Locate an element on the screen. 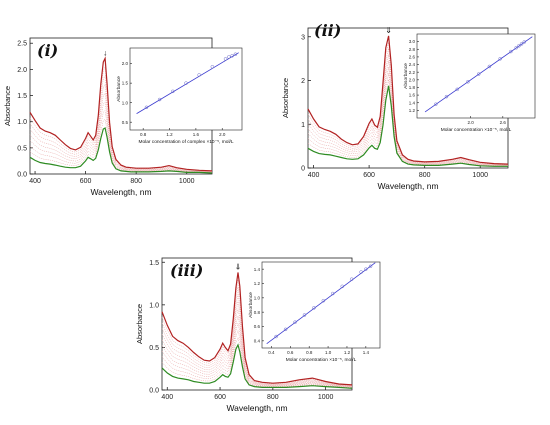 This screenshot has height=425, width=550. inset-x-tick-label: 0.4 is located at coordinates (271, 352).